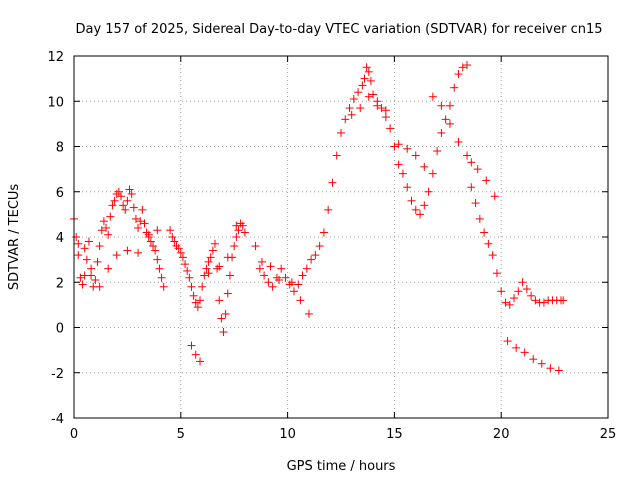 The width and height of the screenshot is (640, 480). What do you see at coordinates (55, 57) in the screenshot?
I see `y-tick-label: 12` at bounding box center [55, 57].